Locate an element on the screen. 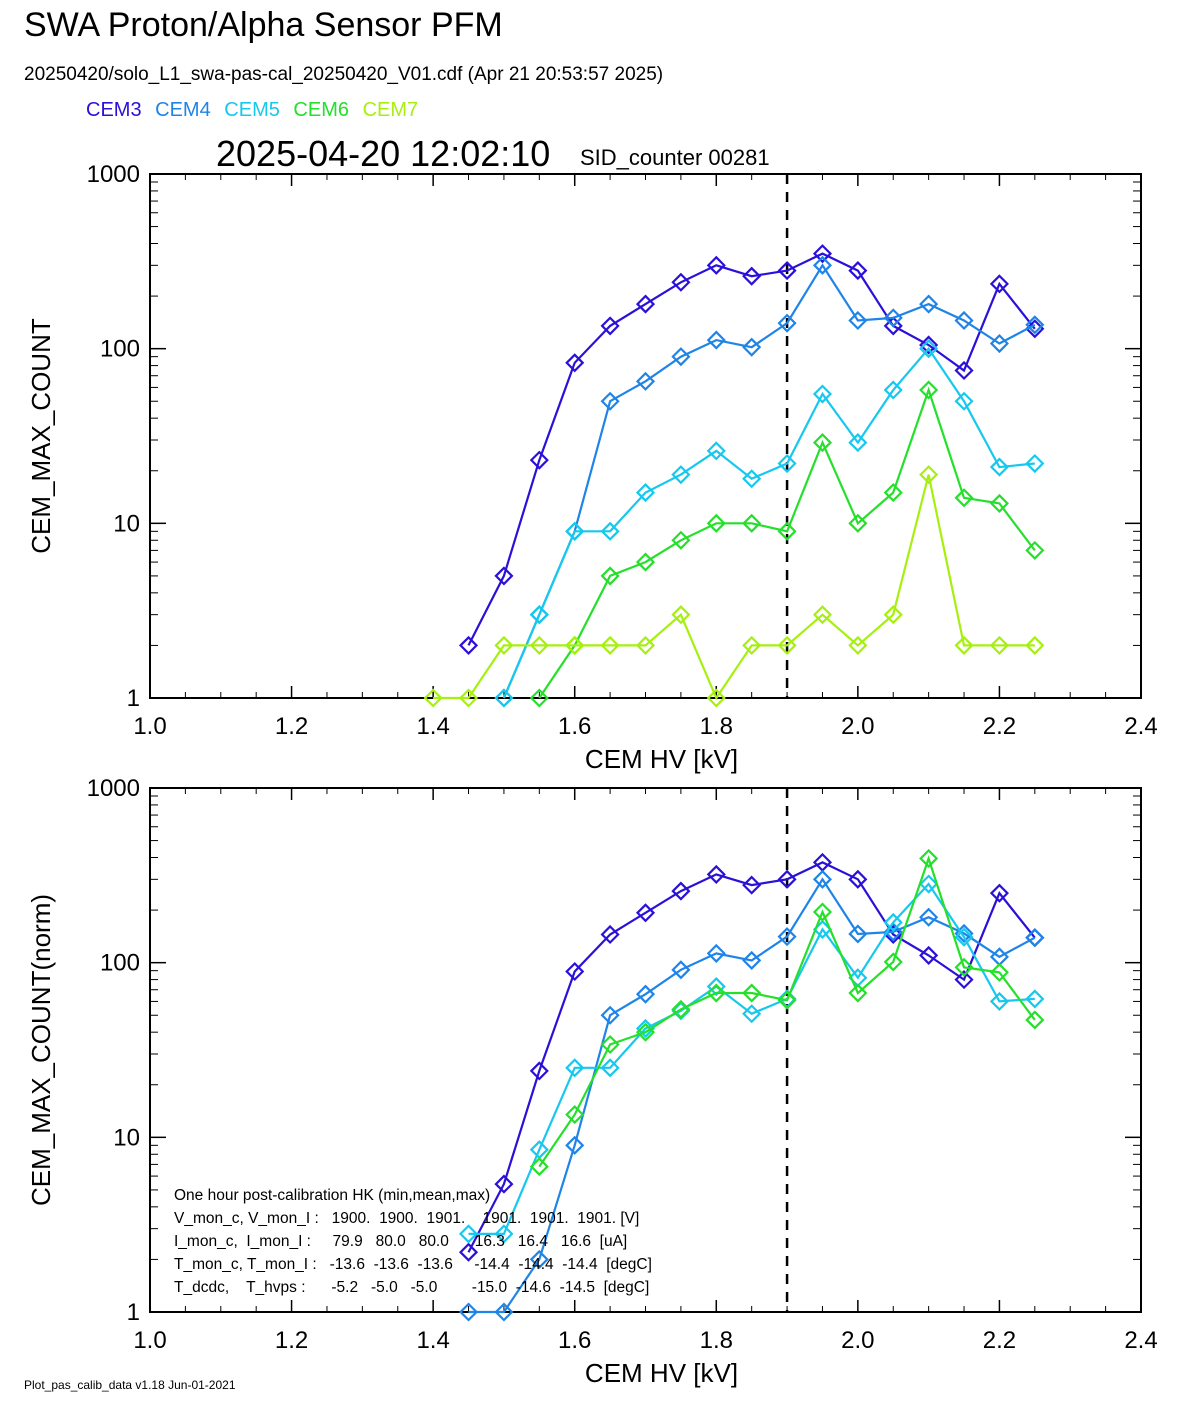 The height and width of the screenshot is (1411, 1201). x-tick-label: 1.0 is located at coordinates (149, 726).